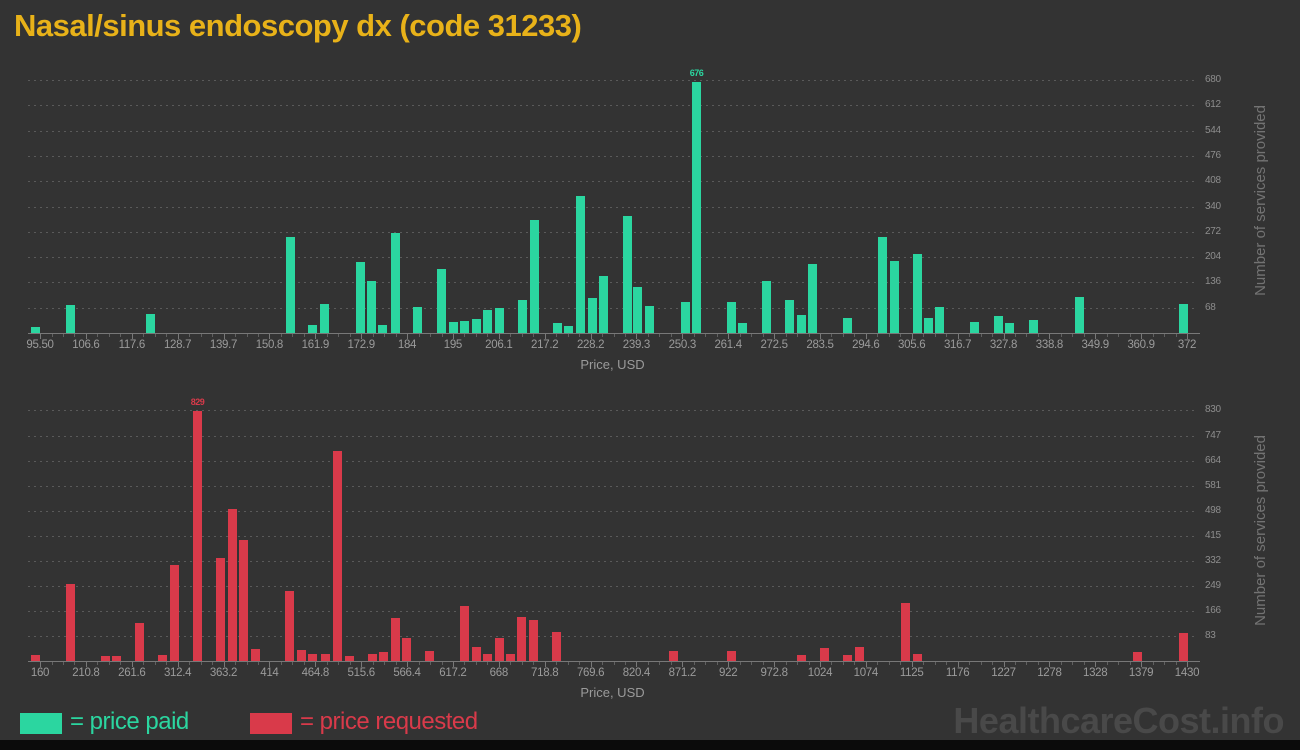 Image resolution: width=1300 pixels, height=750 pixels. What do you see at coordinates (614, 661) in the screenshot?
I see `x-axis-line` at bounding box center [614, 661].